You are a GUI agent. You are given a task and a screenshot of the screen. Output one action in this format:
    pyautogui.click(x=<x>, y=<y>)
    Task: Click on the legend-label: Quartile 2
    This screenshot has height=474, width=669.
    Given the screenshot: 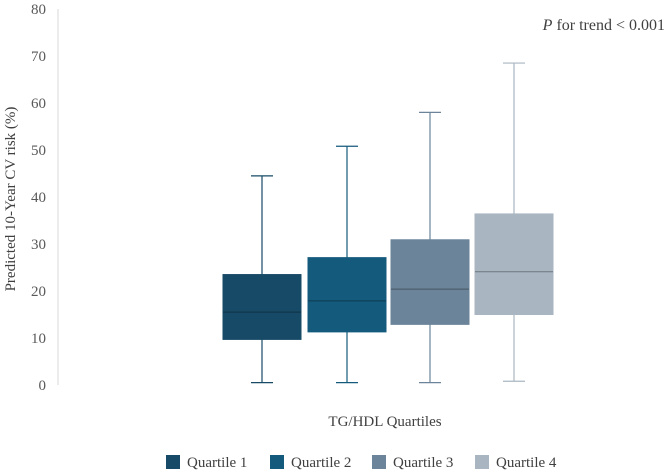 What is the action you would take?
    pyautogui.click(x=321, y=463)
    